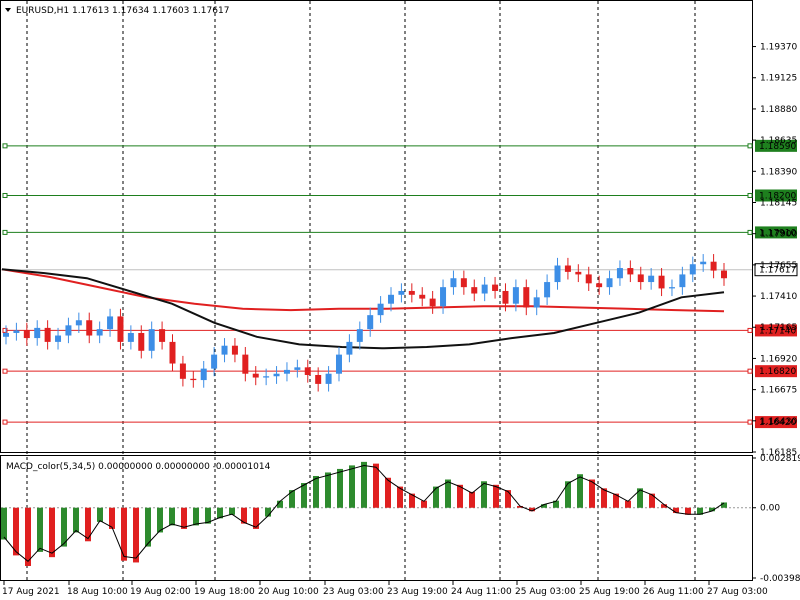 The image size is (800, 600). What do you see at coordinates (777, 147) in the screenshot?
I see `level-price-label: 1.18590` at bounding box center [777, 147].